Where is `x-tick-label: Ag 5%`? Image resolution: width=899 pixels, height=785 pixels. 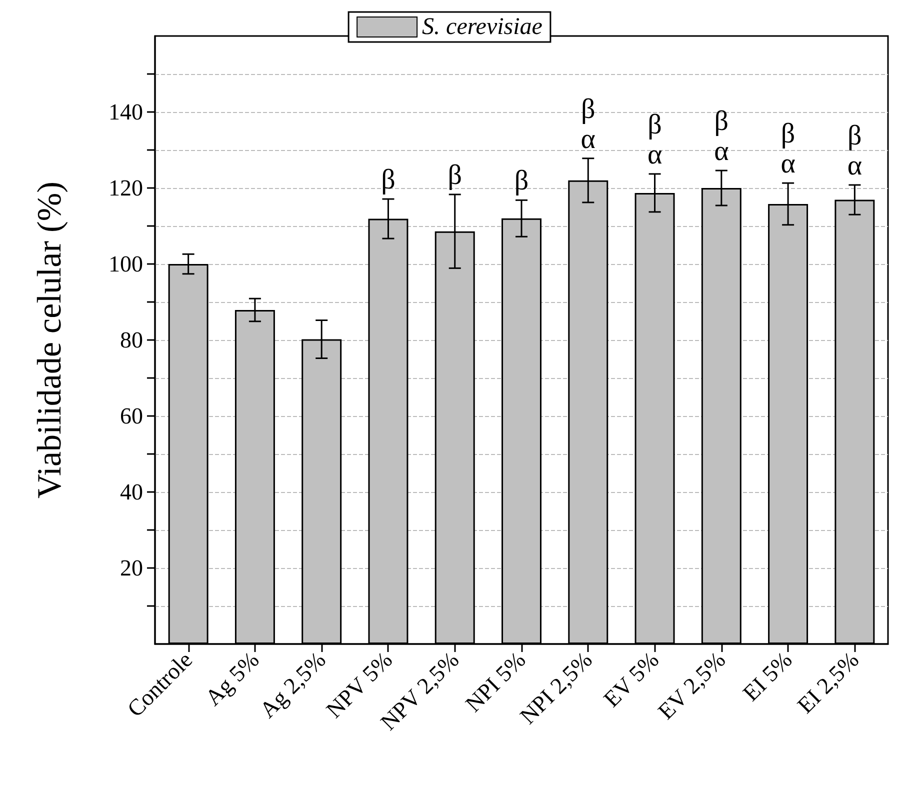 x-tick-label: Ag 5% is located at coordinates (232, 678).